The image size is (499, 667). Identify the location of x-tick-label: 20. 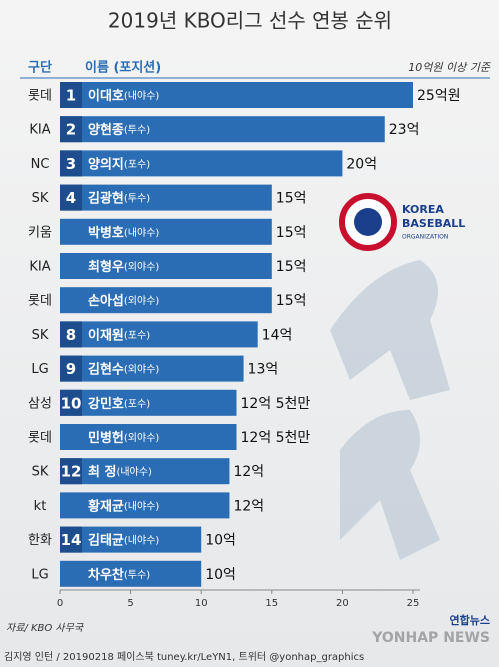
(342, 603).